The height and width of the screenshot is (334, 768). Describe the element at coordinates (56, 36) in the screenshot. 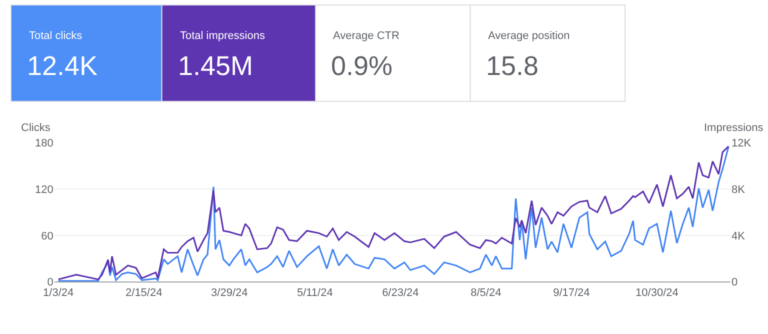

I see `text: Total clicks` at that location.